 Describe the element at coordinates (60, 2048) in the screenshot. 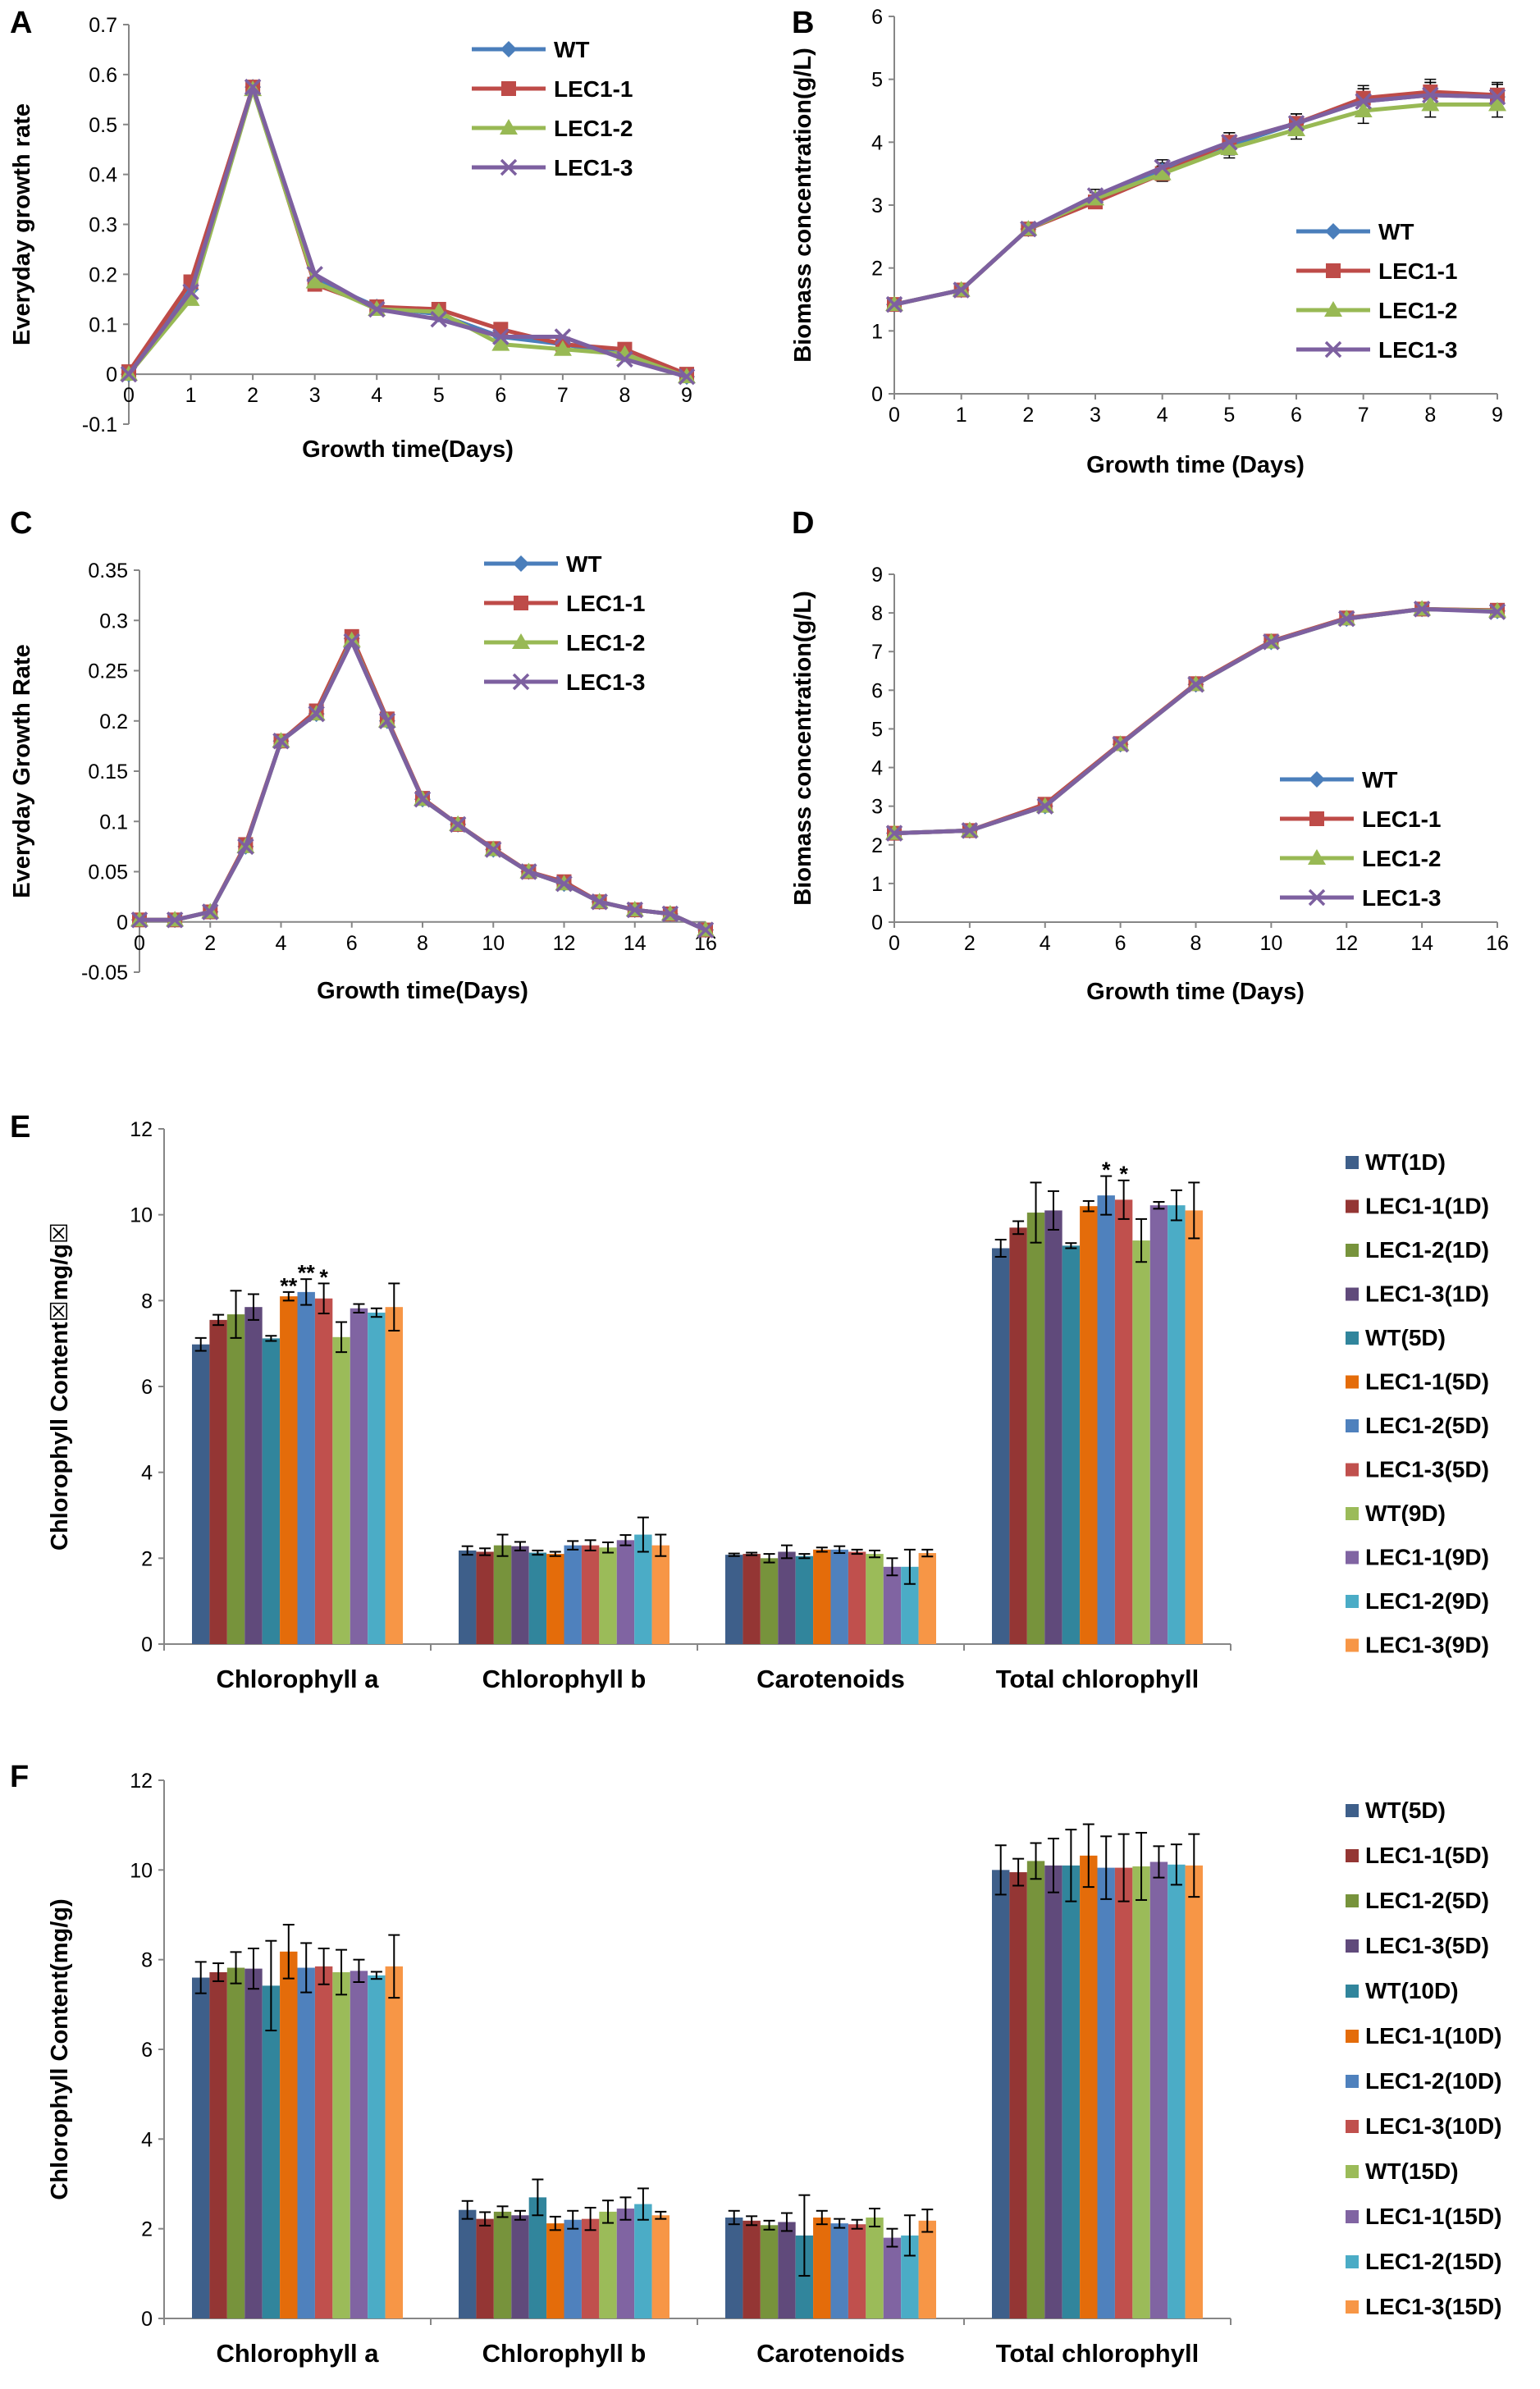

I see `y-axis-title: Chlorophyll Content(mg/g)` at that location.